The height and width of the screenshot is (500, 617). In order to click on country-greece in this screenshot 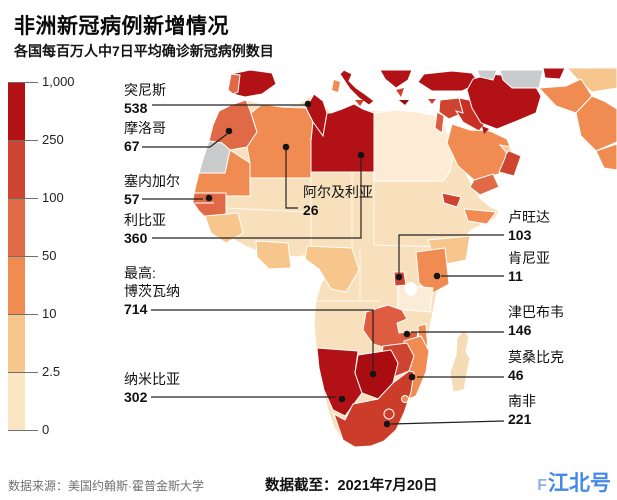, I will do `click(400, 92)`.